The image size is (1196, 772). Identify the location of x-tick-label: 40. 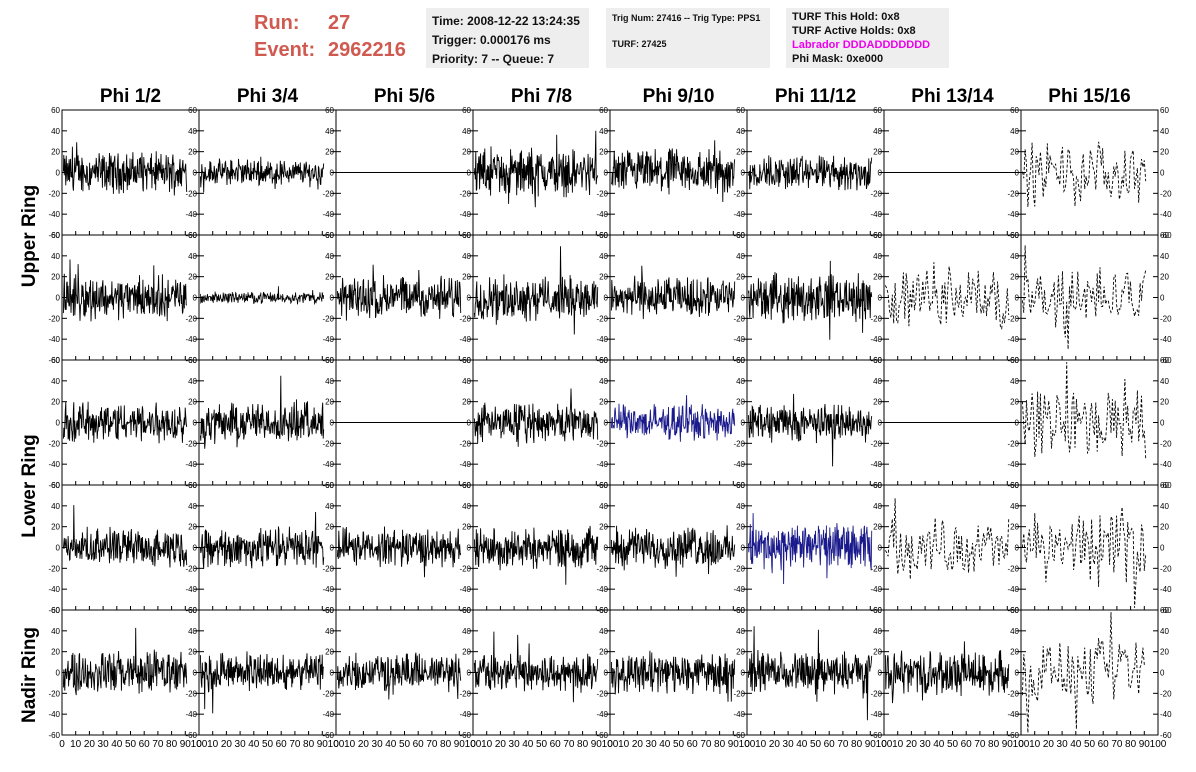
(665, 744).